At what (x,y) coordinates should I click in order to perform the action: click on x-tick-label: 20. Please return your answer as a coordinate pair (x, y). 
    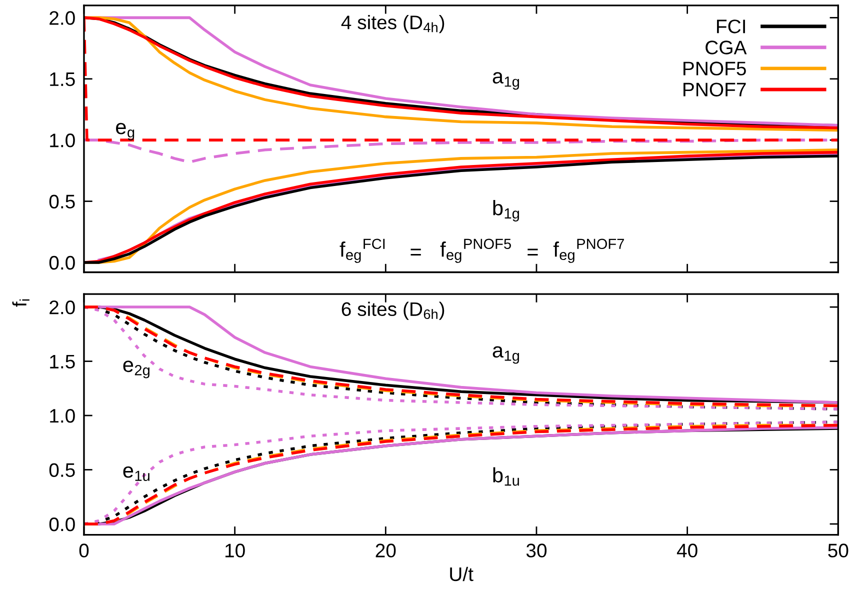
    Looking at the image, I should click on (386, 551).